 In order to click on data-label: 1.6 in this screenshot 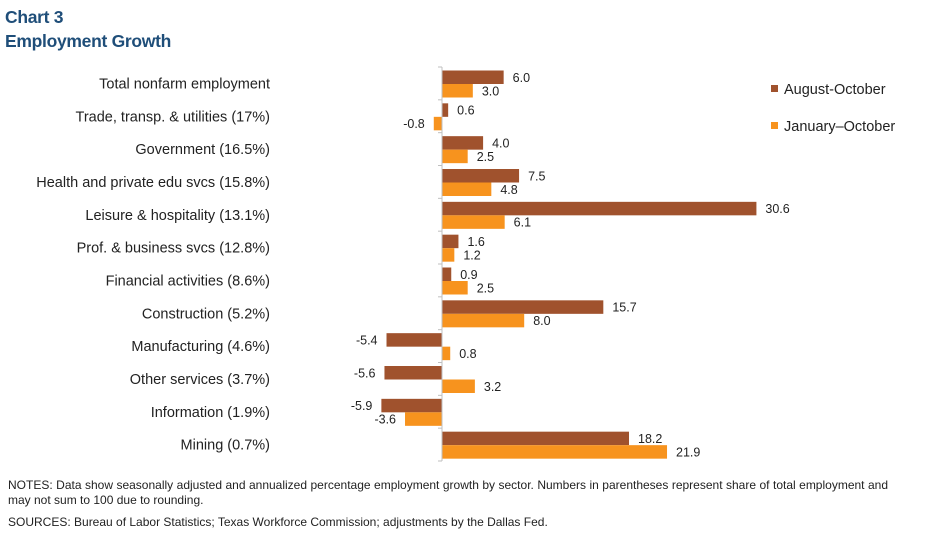, I will do `click(475, 242)`.